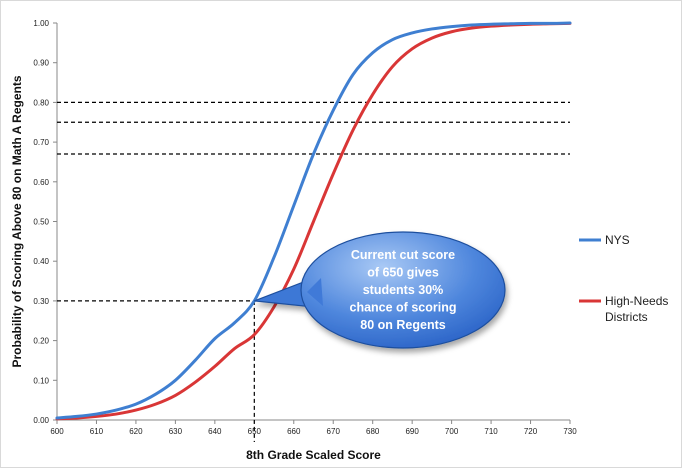 The width and height of the screenshot is (682, 468). What do you see at coordinates (41, 341) in the screenshot?
I see `y-tick-label: 0.20` at bounding box center [41, 341].